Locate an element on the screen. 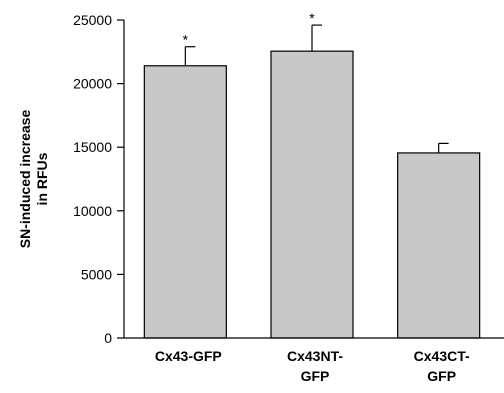 Image resolution: width=504 pixels, height=393 pixels. x-category-label: Cx43CT- GFP is located at coordinates (442, 366).